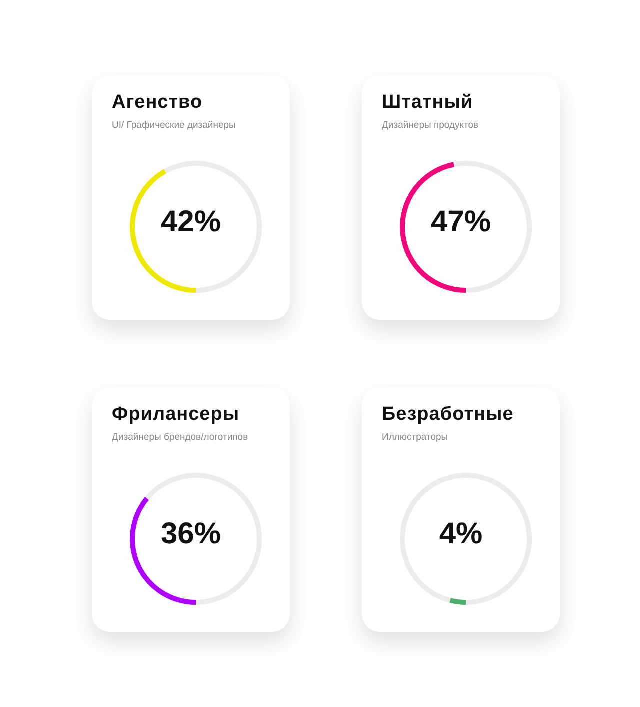  I want to click on chart-subtitle: UI/ Графические дизайнеры, so click(174, 125).